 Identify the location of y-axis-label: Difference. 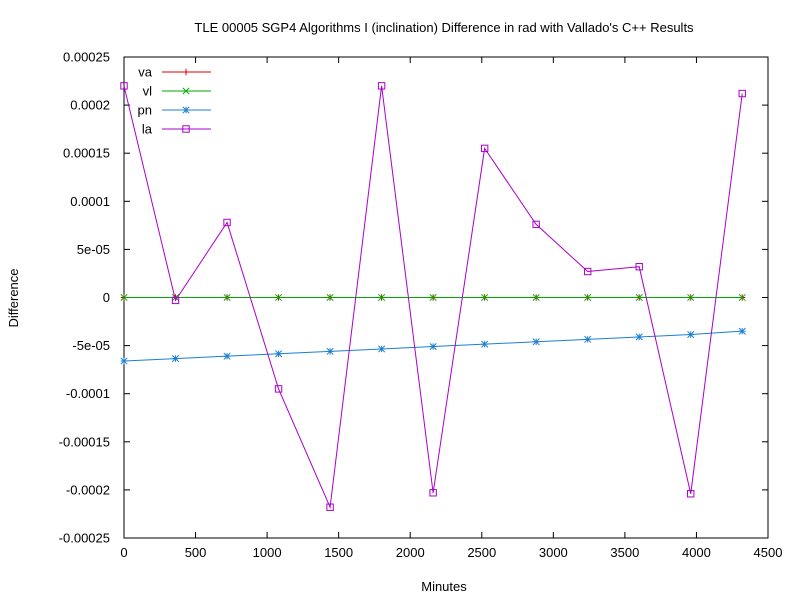
(13, 297).